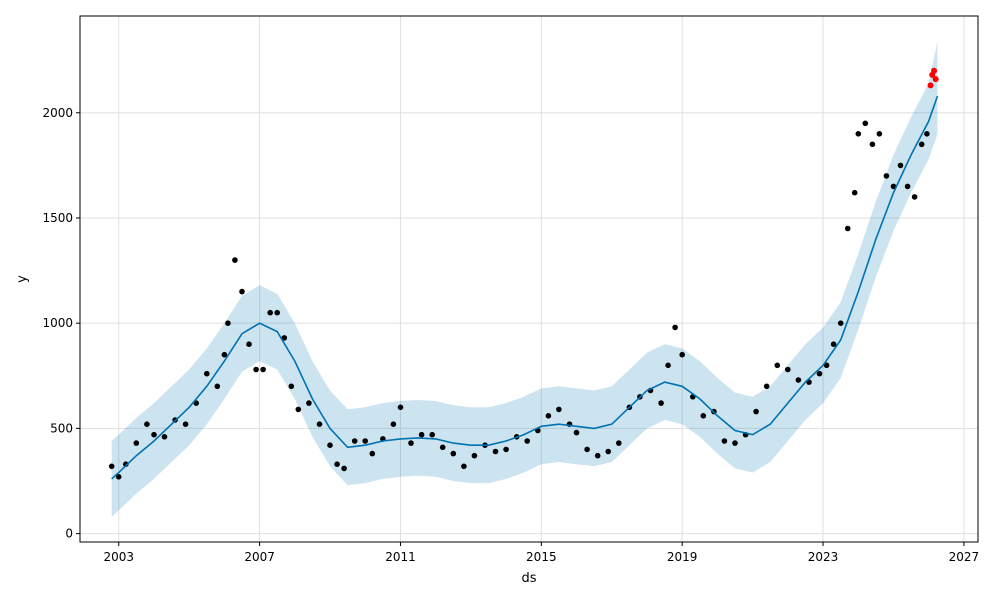 This screenshot has height=600, width=1000. What do you see at coordinates (118, 557) in the screenshot?
I see `x-tick-label: 2003` at bounding box center [118, 557].